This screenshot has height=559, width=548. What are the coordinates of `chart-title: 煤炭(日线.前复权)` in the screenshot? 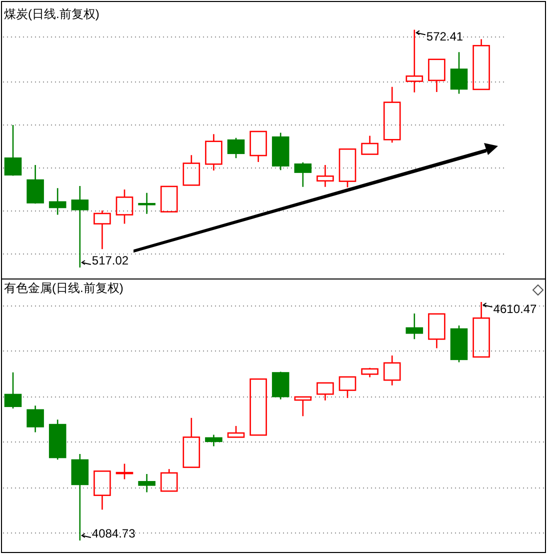 It's located at (52, 14).